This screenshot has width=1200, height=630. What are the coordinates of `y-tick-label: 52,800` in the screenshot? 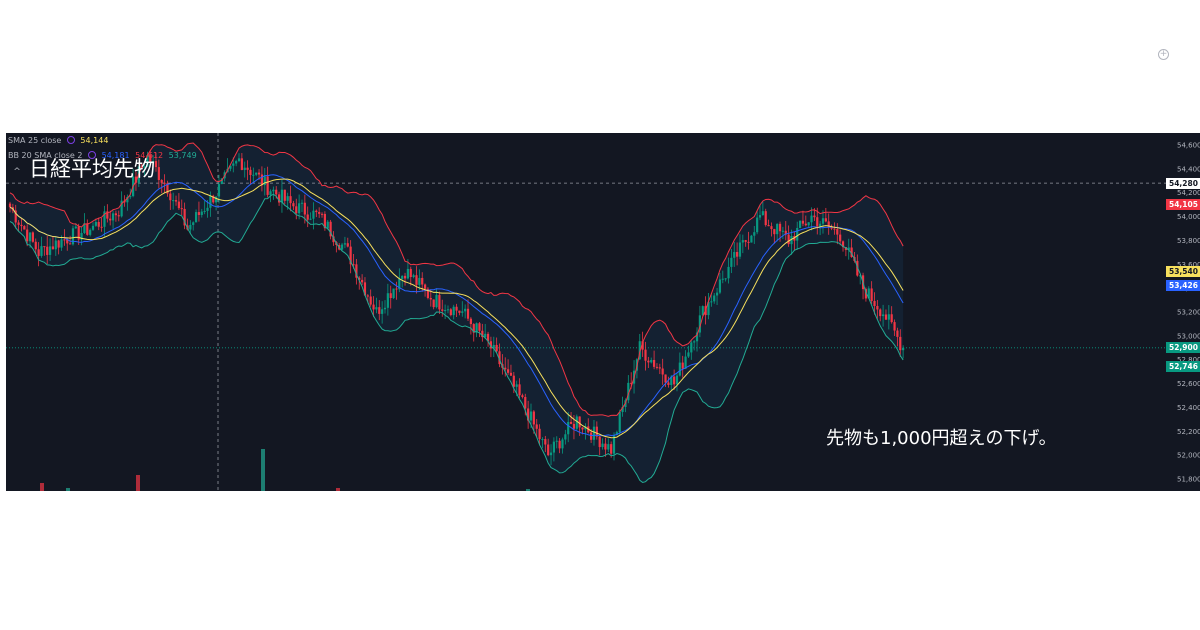 It's located at (1188, 360).